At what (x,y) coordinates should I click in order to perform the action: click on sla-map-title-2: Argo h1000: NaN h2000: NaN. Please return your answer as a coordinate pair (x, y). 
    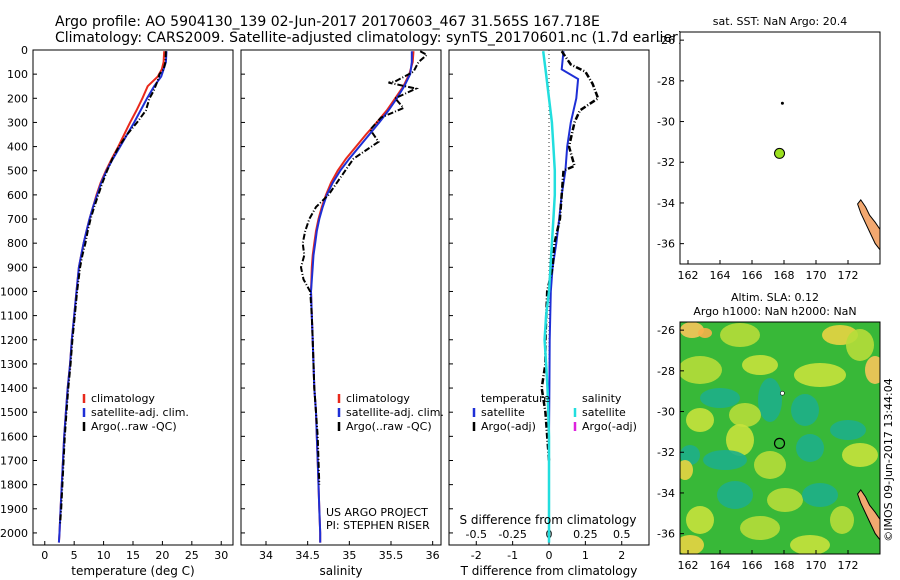
    Looking at the image, I should click on (774, 311).